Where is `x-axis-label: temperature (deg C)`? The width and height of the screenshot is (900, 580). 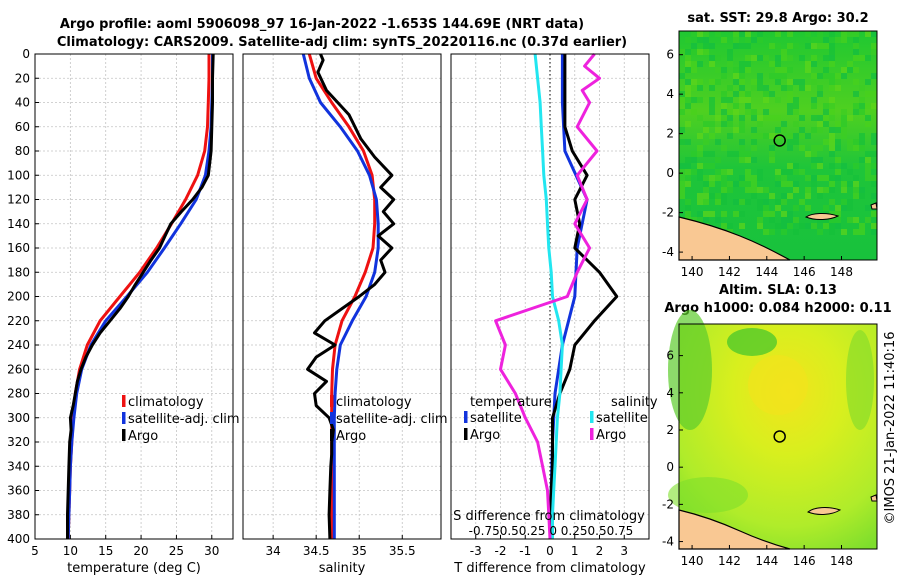
x-axis-label: temperature (deg C) is located at coordinates (134, 568).